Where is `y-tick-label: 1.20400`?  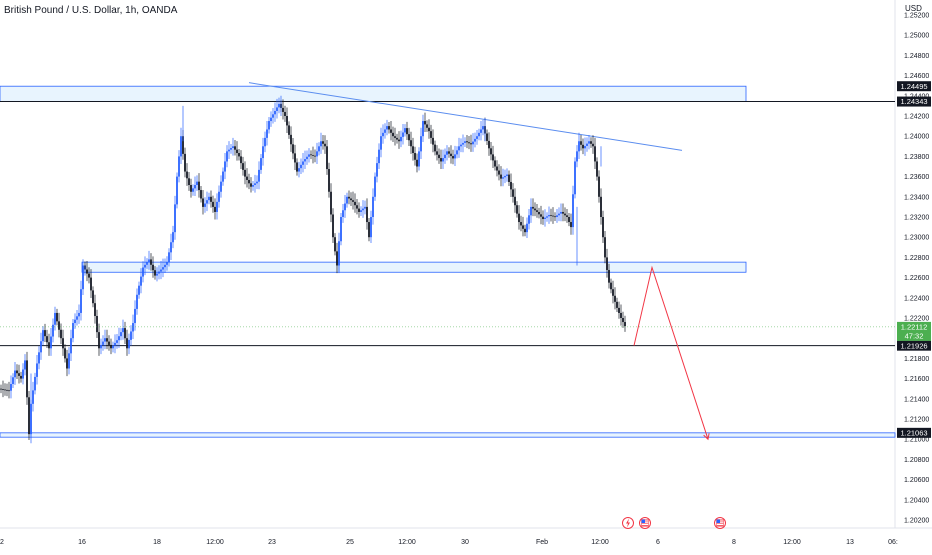 y-tick-label: 1.20400 is located at coordinates (916, 500).